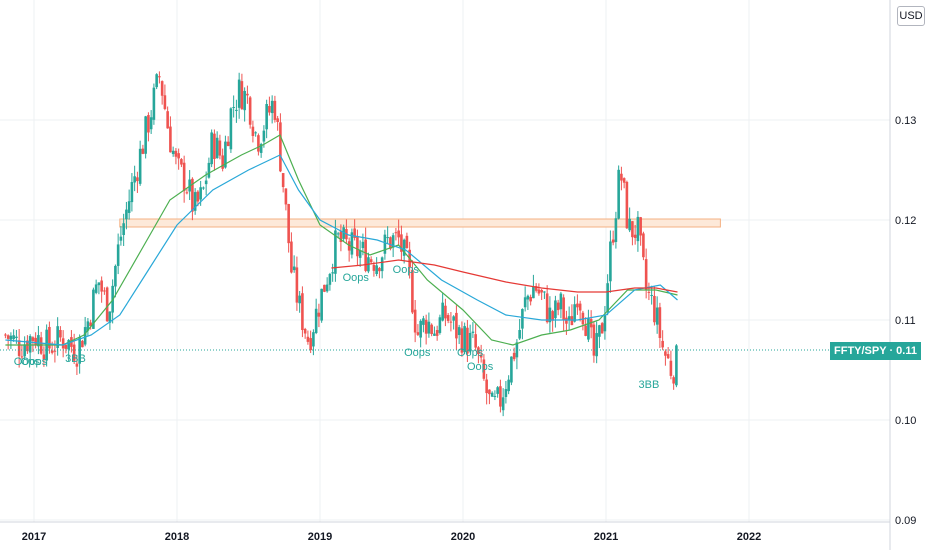 The width and height of the screenshot is (932, 555). Describe the element at coordinates (911, 16) in the screenshot. I see `currency-button: USD` at that location.